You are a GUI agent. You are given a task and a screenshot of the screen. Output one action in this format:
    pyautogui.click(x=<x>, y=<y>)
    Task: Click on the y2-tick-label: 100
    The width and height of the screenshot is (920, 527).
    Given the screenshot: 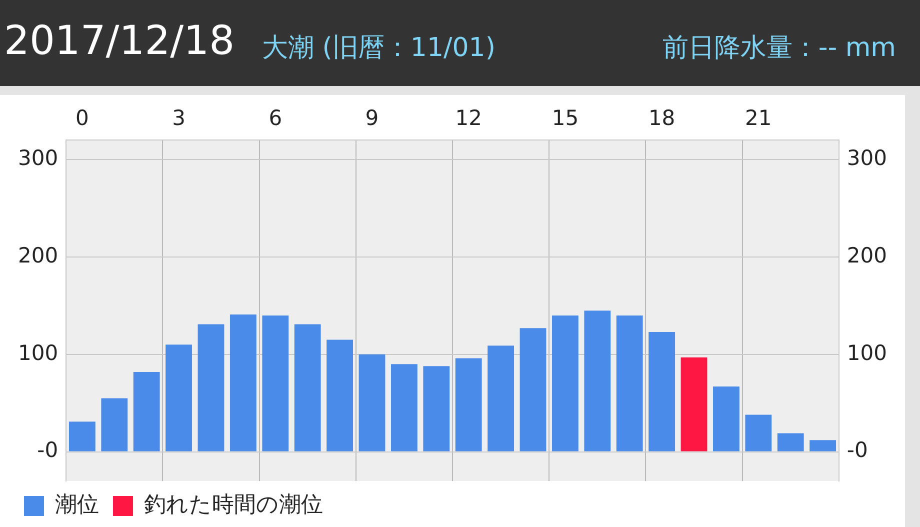 What is the action you would take?
    pyautogui.click(x=867, y=352)
    